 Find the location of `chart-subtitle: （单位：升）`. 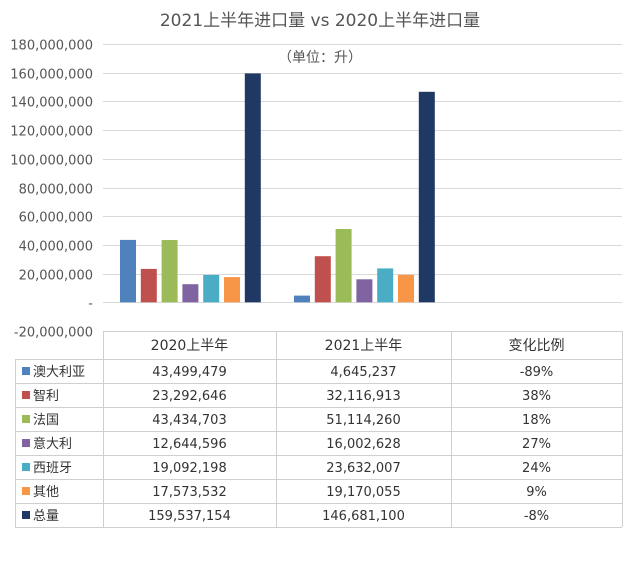

chart-subtitle: （单位：升） is located at coordinates (320, 58).